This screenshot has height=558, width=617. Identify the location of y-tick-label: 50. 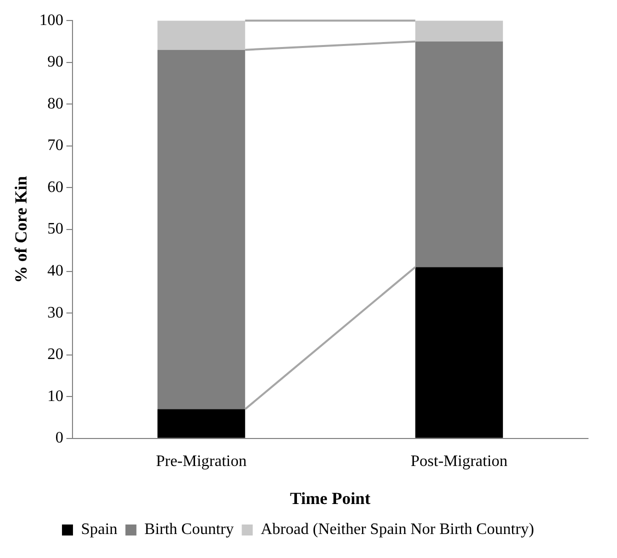
(55, 229).